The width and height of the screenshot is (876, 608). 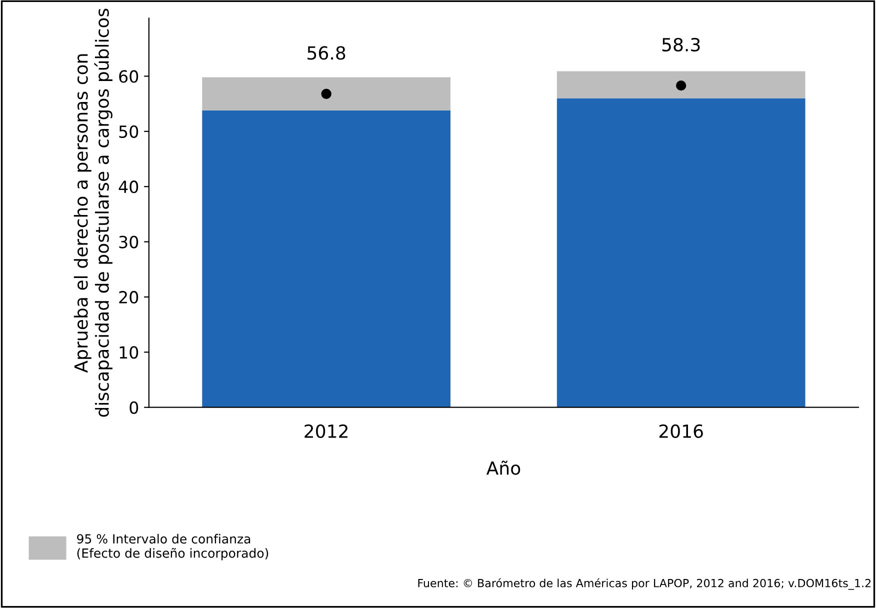 I want to click on x-tick-label: 2016, so click(x=681, y=431).